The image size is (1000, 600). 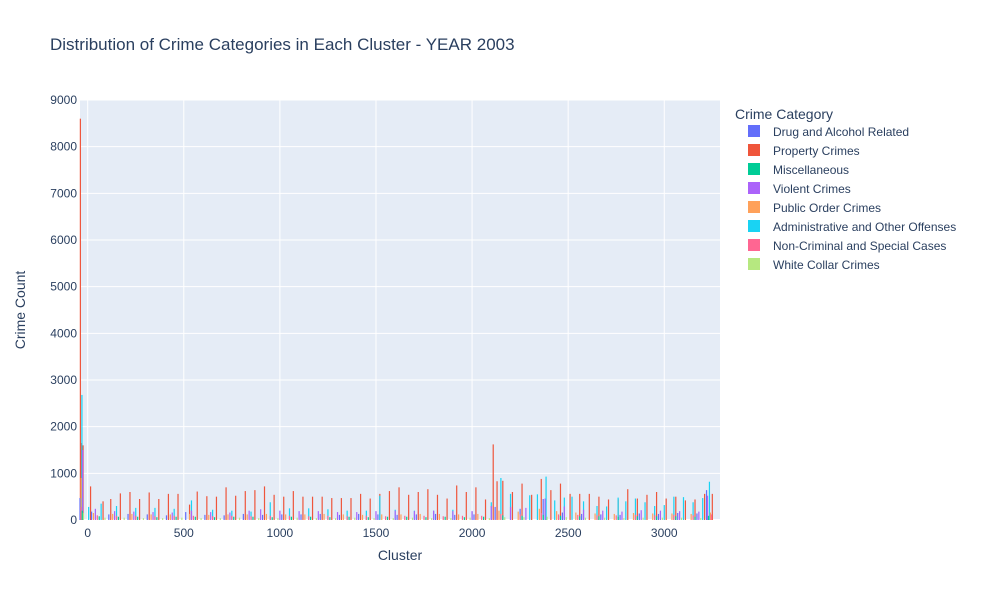 I want to click on legend-item-label: Violent Crimes, so click(x=812, y=189).